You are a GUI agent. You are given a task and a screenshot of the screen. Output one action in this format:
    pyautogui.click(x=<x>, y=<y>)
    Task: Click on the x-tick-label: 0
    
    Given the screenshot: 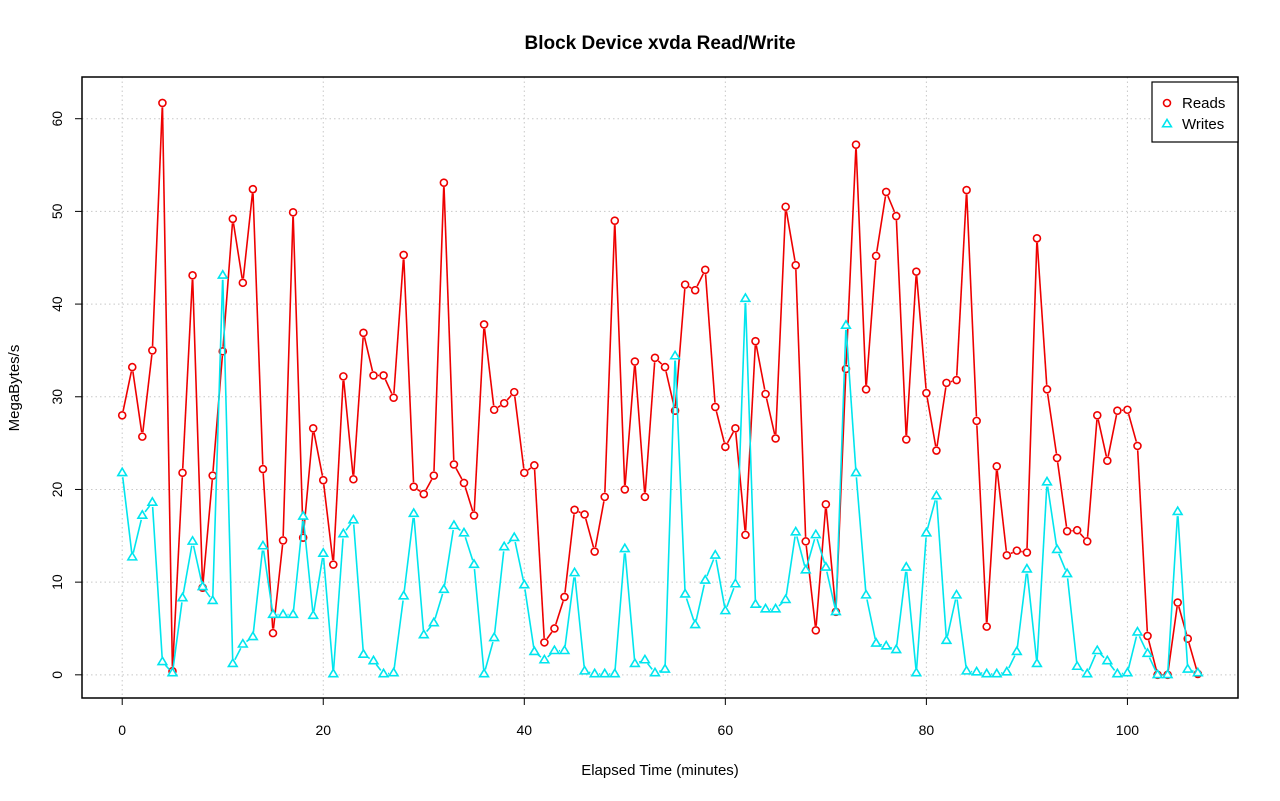 What is the action you would take?
    pyautogui.click(x=122, y=730)
    